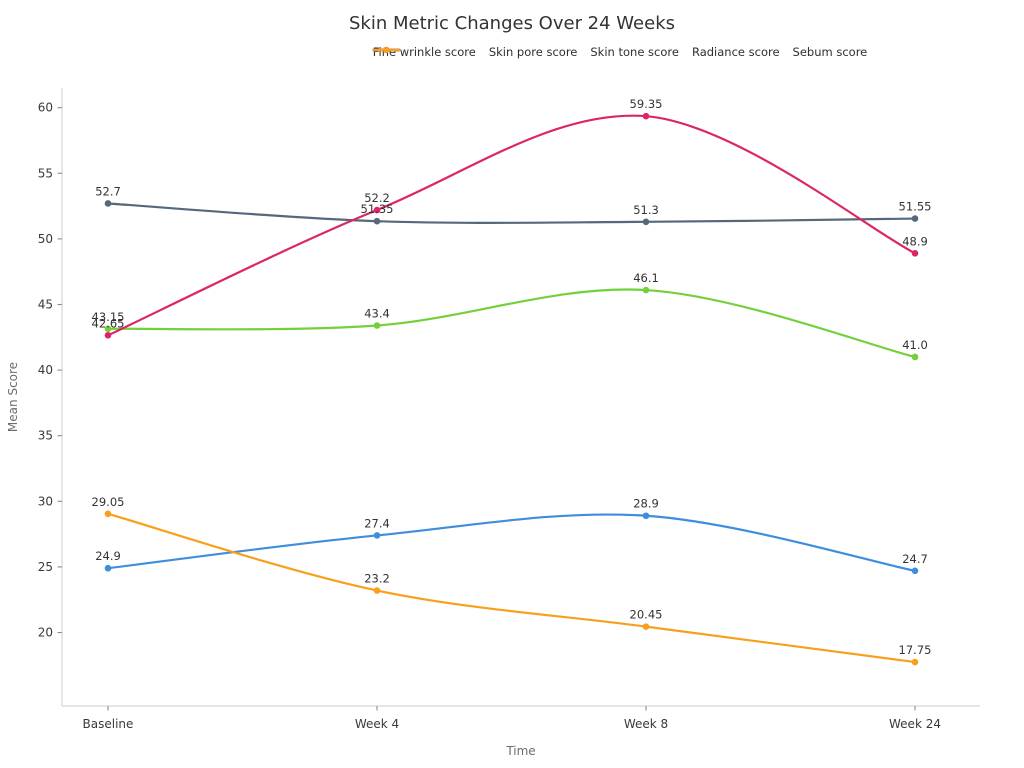 The image size is (1024, 768). I want to click on y-tick-label: 45, so click(45, 304).